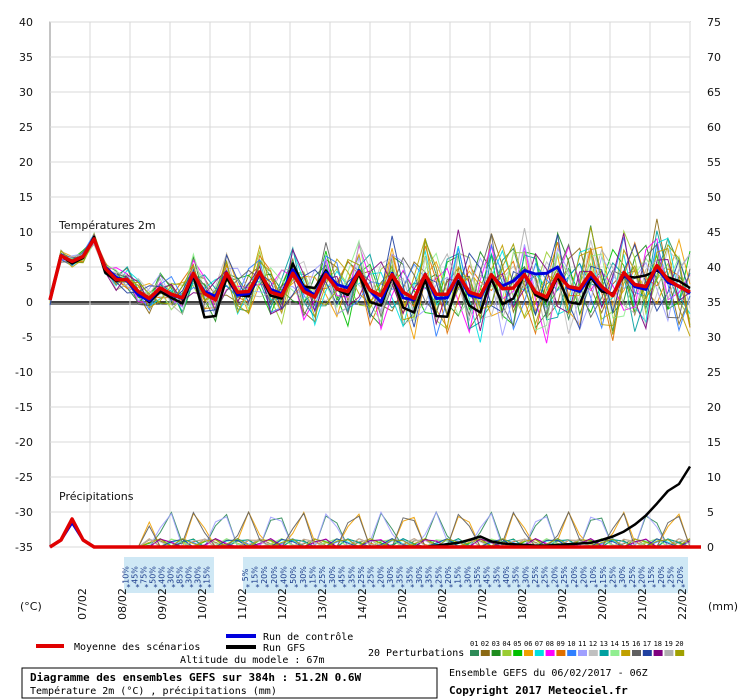  Describe the element at coordinates (370, 532) in the screenshot. I see `perturbation-precip-line` at that location.